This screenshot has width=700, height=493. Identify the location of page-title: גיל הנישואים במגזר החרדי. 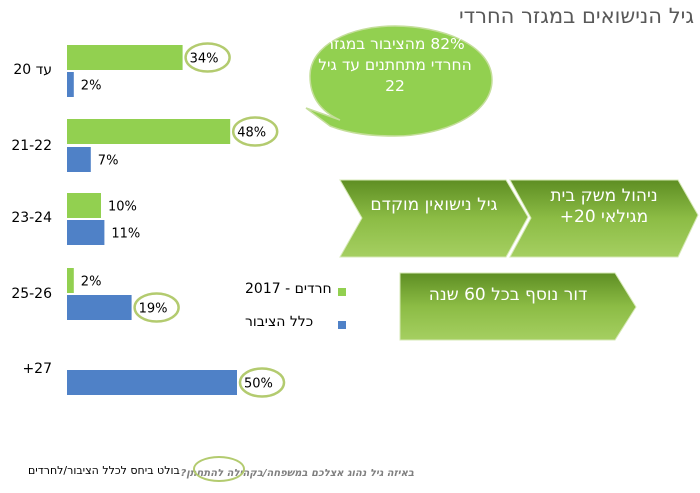
(576, 16).